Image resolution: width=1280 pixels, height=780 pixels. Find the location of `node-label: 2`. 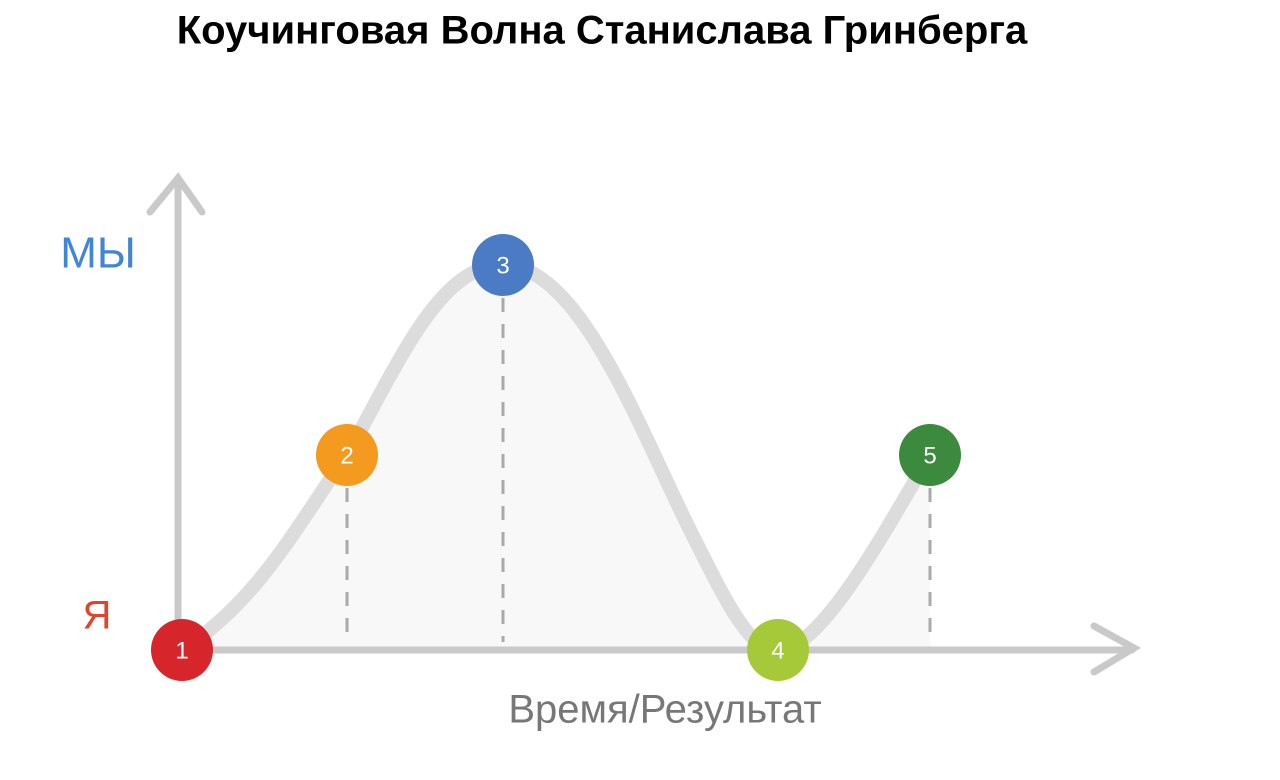

node-label: 2 is located at coordinates (346, 455).